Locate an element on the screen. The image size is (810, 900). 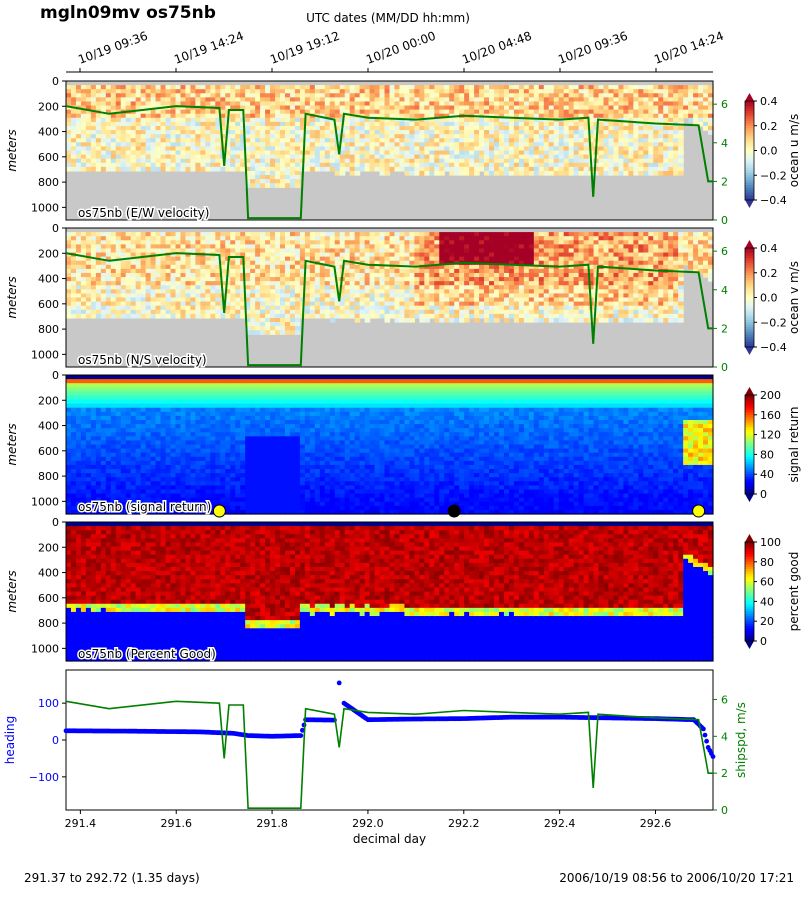
colorbar-step is located at coordinates (749, 194).